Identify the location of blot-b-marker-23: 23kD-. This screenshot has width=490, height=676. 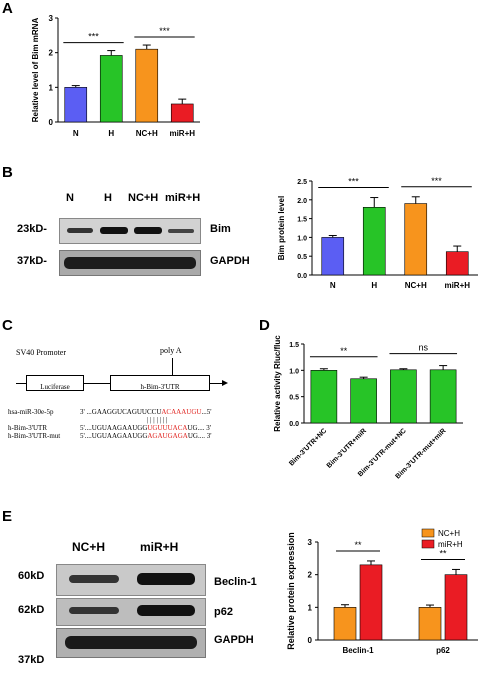
(32, 229).